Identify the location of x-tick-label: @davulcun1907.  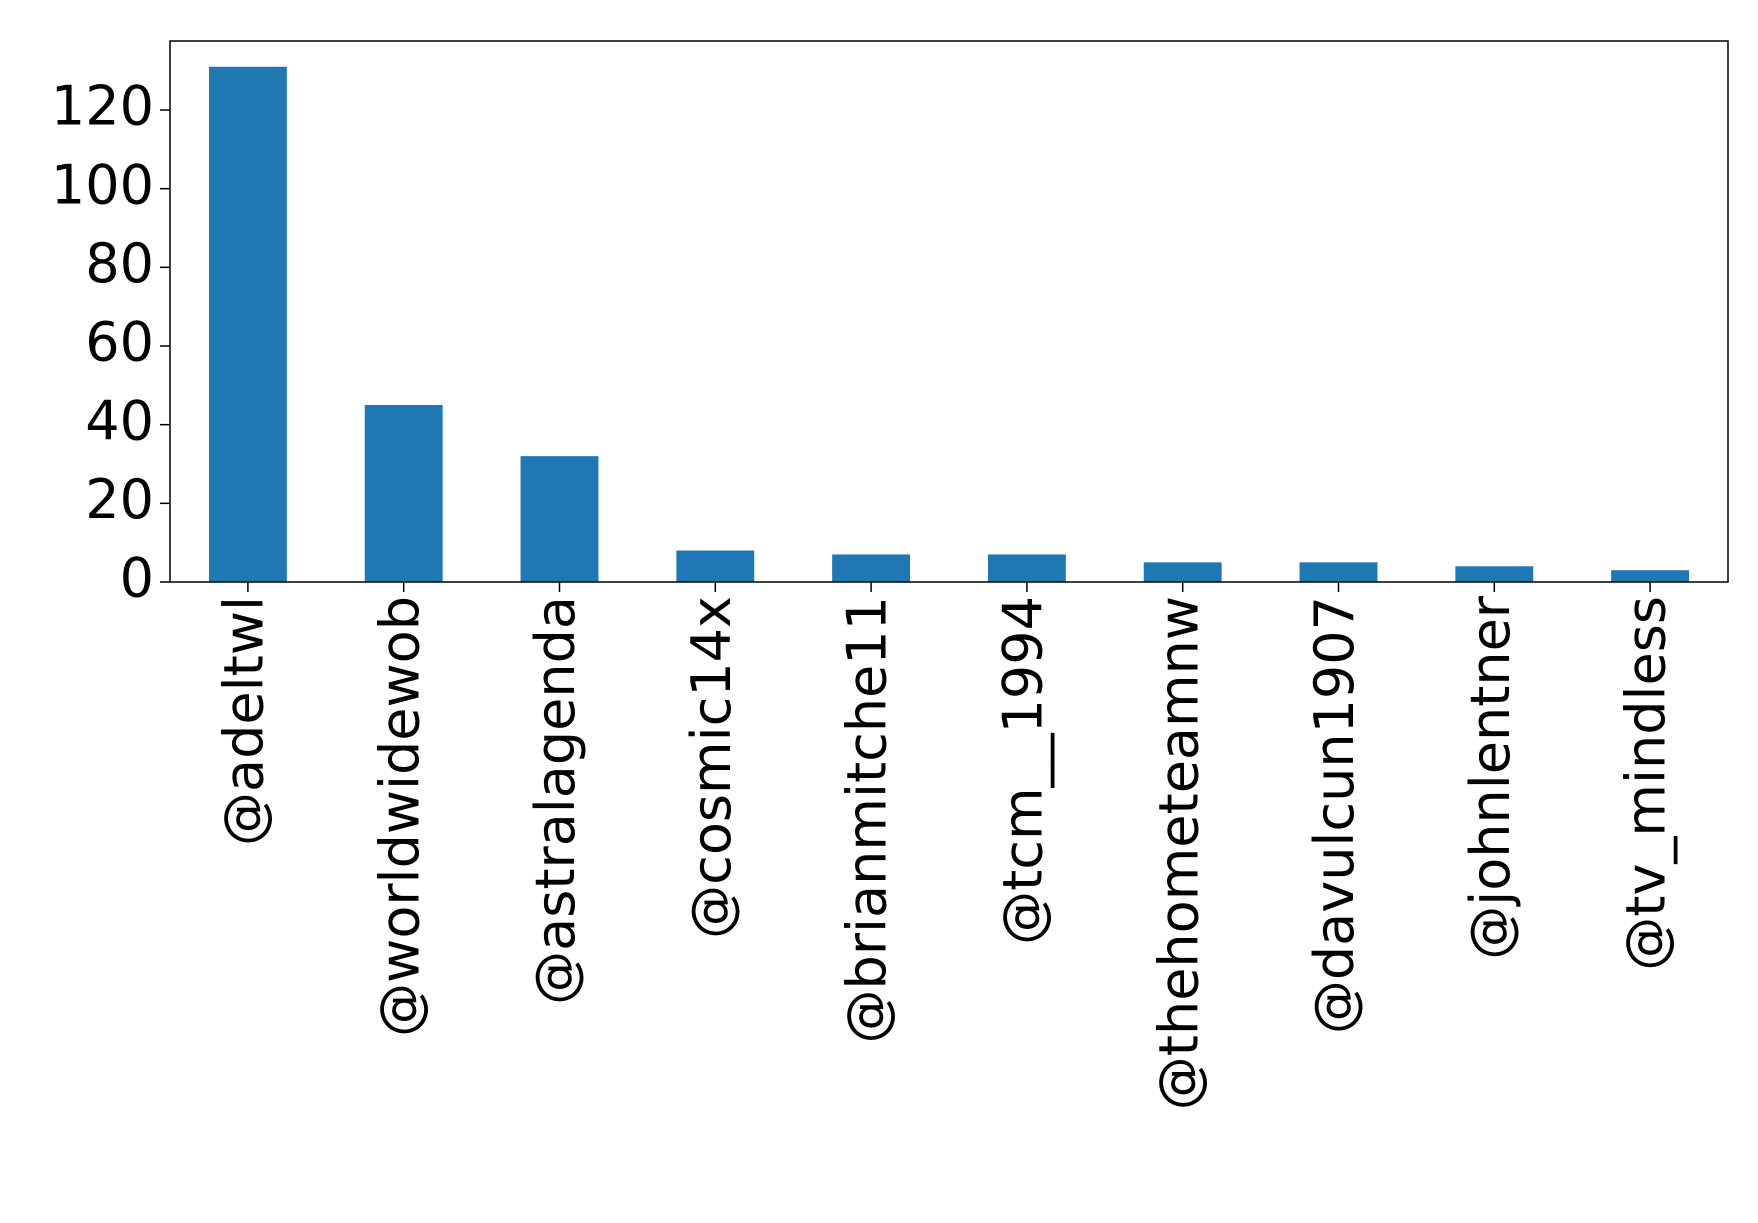
(1334, 815).